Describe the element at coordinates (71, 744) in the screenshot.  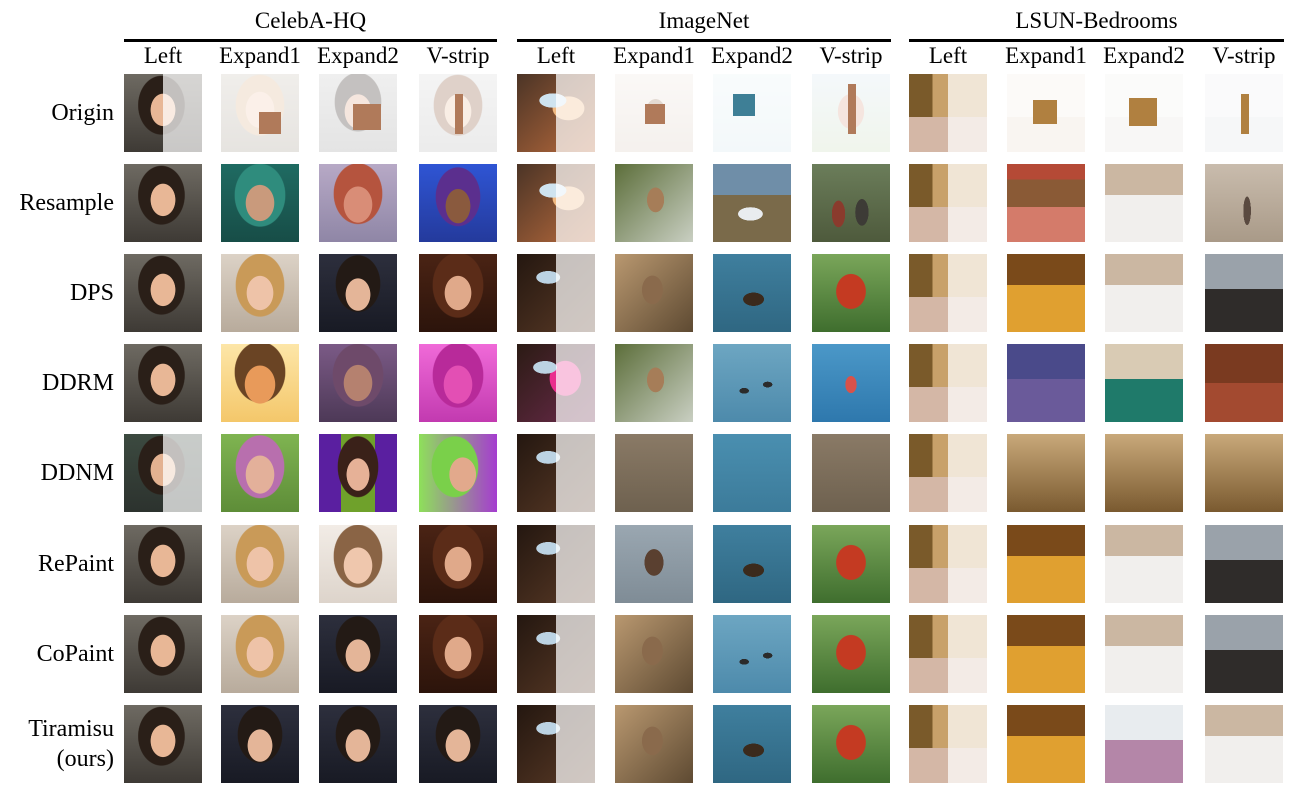
I see `method-label: Tiramisu (ours)` at that location.